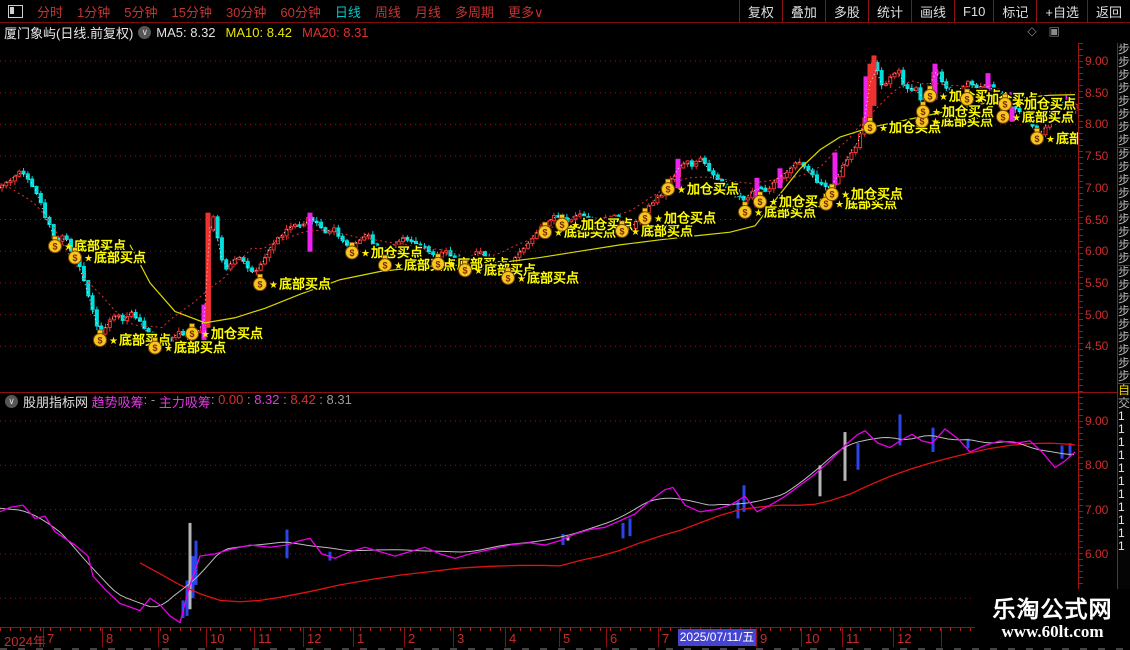  I want to click on main-price-label: 6.00, so click(1097, 251).